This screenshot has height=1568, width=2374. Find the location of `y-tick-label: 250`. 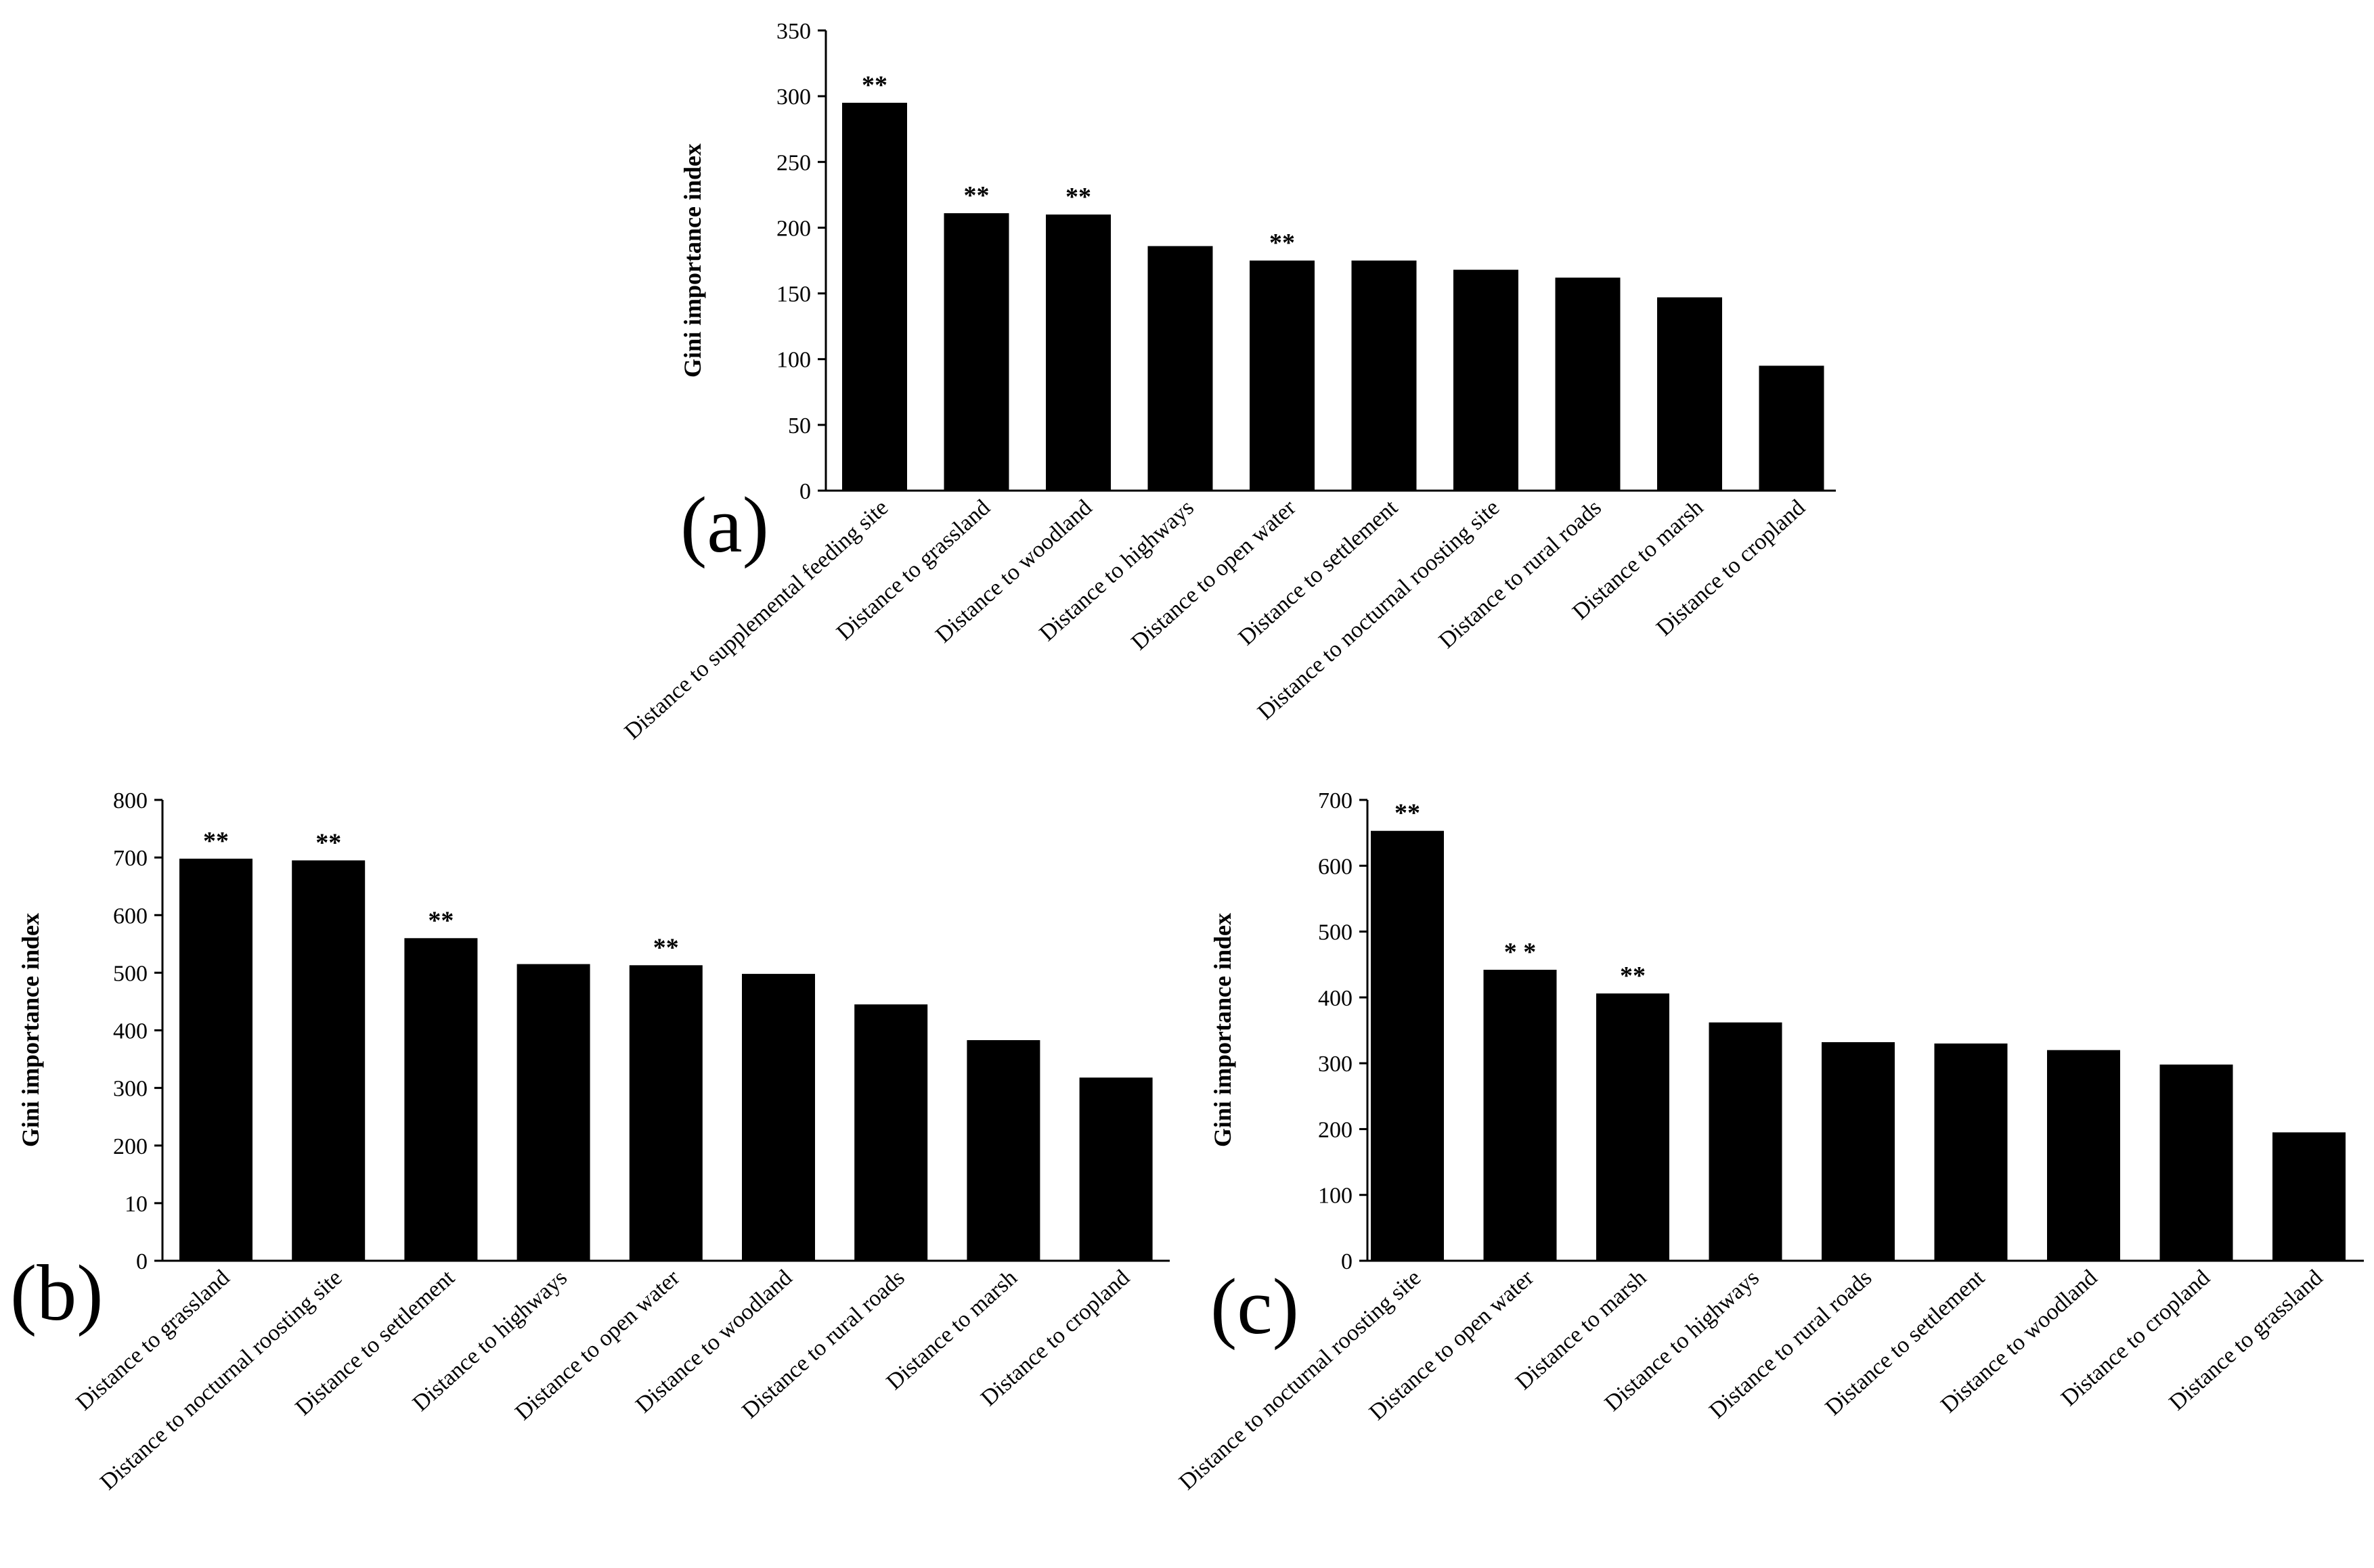

y-tick-label: 250 is located at coordinates (793, 162).